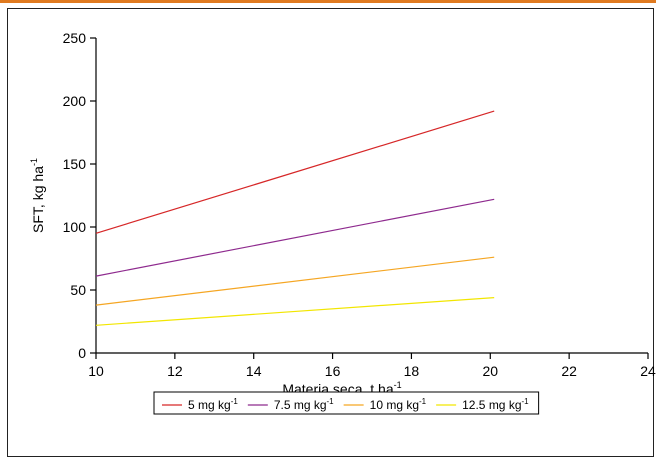 The image size is (656, 459). What do you see at coordinates (79, 195) in the screenshot?
I see `y-ticks: 0 50 100 150 200 250` at bounding box center [79, 195].